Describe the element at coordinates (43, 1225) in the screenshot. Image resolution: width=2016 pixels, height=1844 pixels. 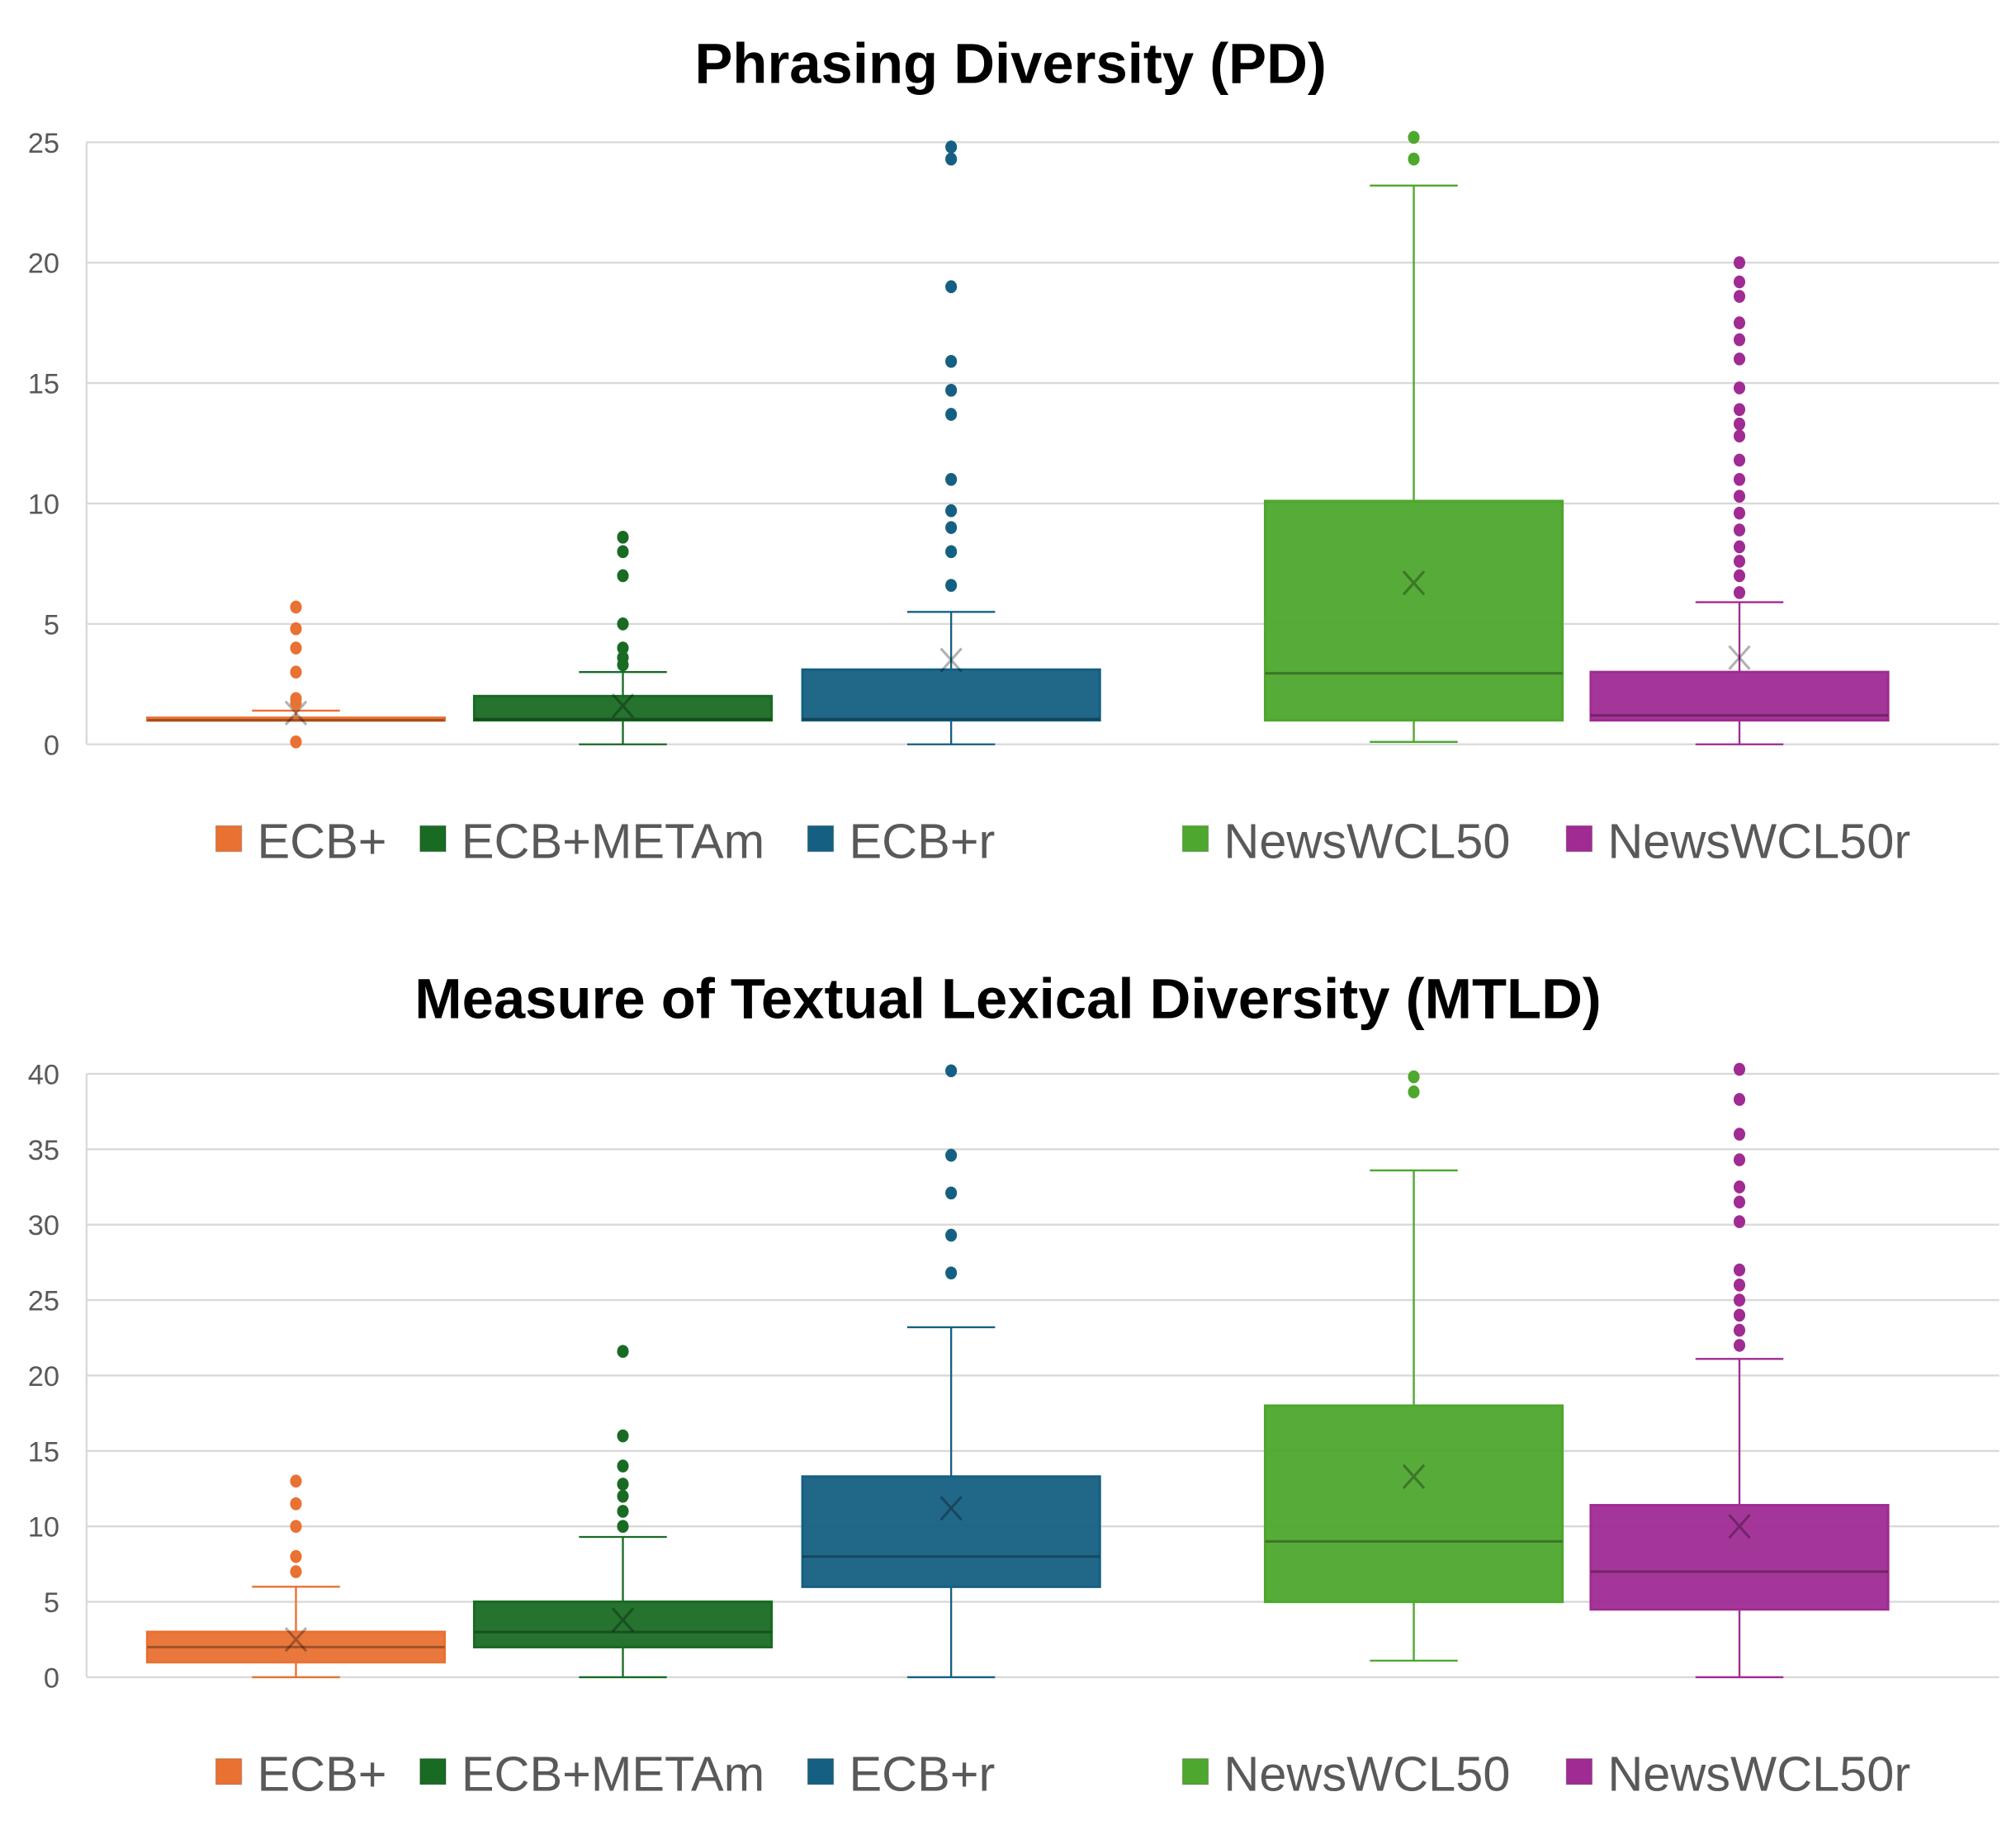
I see `y-tick-label: 30` at that location.